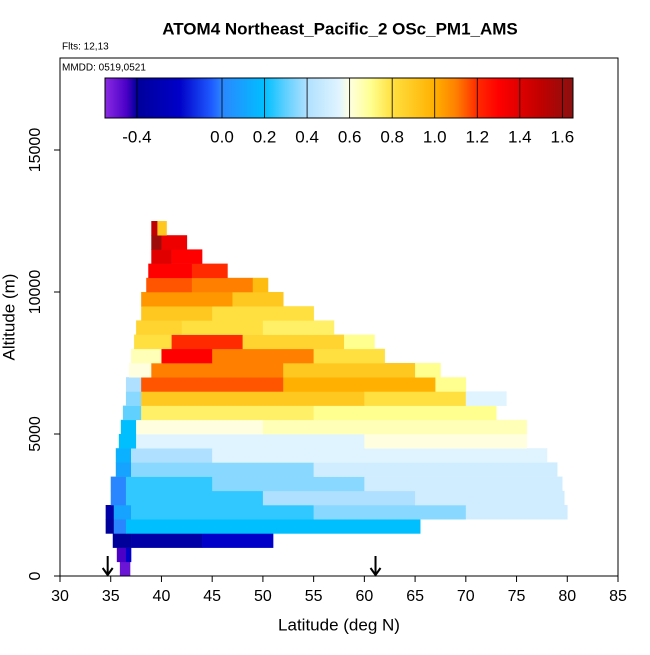  What do you see at coordinates (104, 68) in the screenshot?
I see `note: MMDD: 0519,0521` at bounding box center [104, 68].